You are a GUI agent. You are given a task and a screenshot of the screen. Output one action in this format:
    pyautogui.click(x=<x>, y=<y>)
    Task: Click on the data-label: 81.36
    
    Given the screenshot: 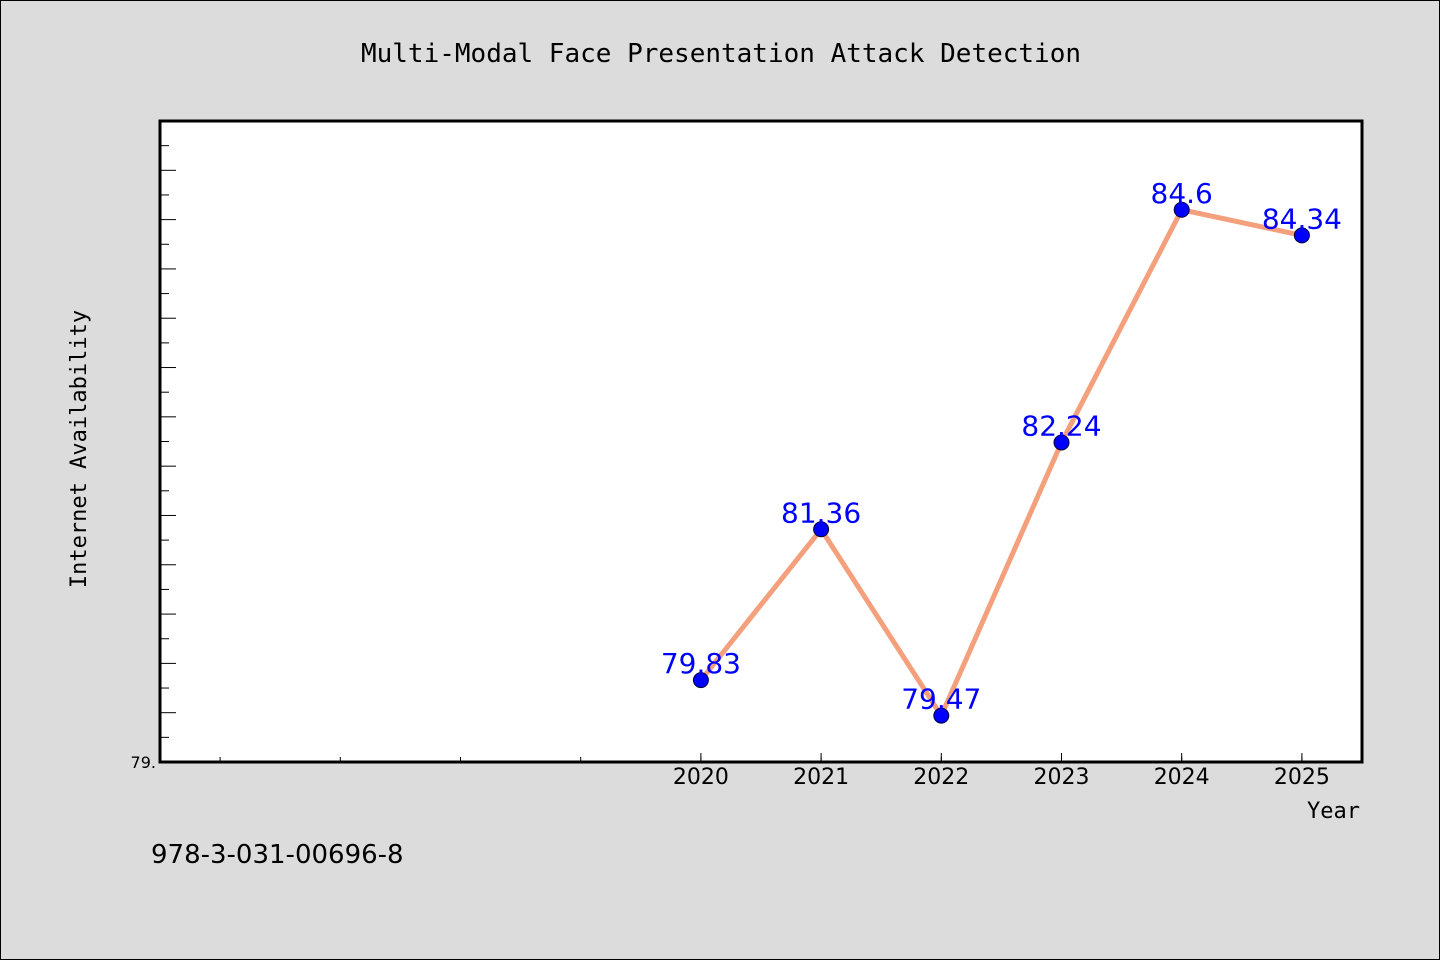 What is the action you would take?
    pyautogui.click(x=821, y=512)
    